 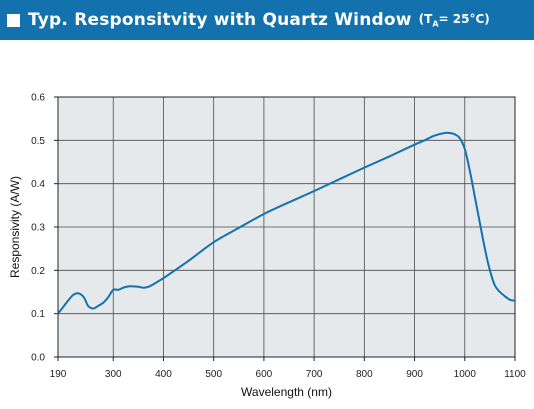 I want to click on x-tick-label: 500, so click(x=213, y=374).